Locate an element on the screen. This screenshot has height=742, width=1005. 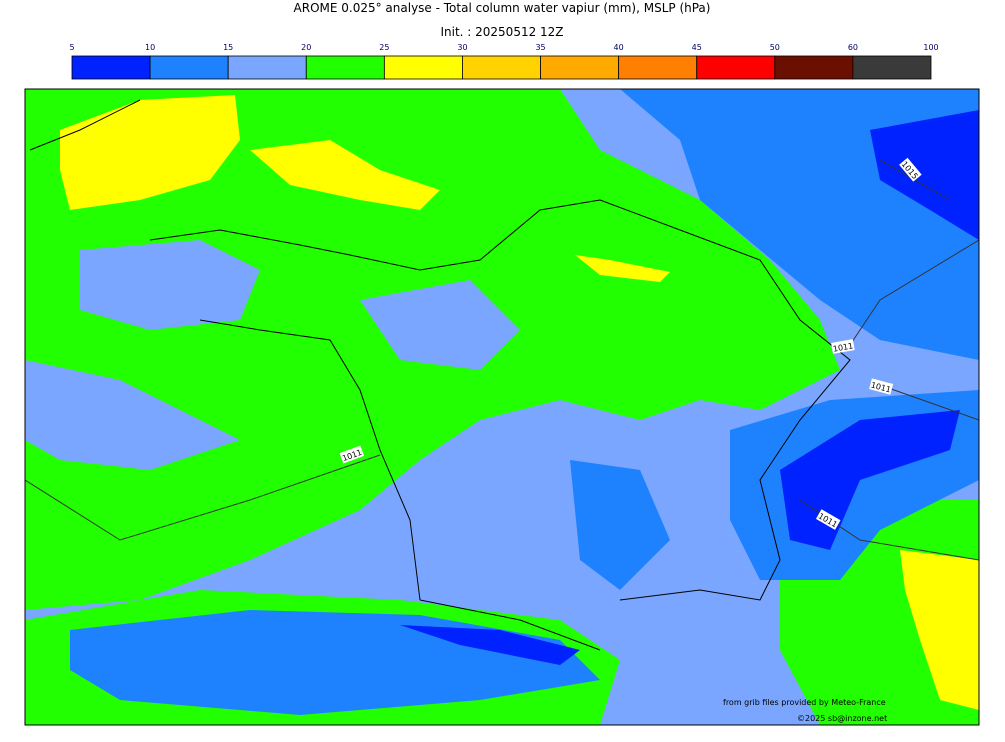
colorbar-tick-label: 30 is located at coordinates (462, 47).